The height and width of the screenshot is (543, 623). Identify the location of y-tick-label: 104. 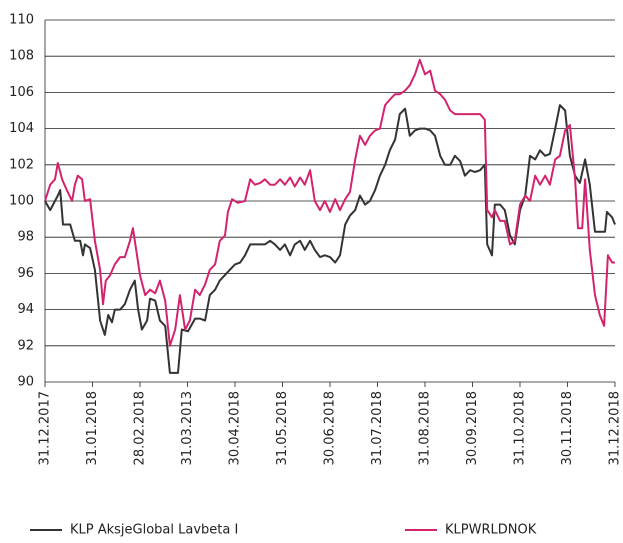
(21, 128).